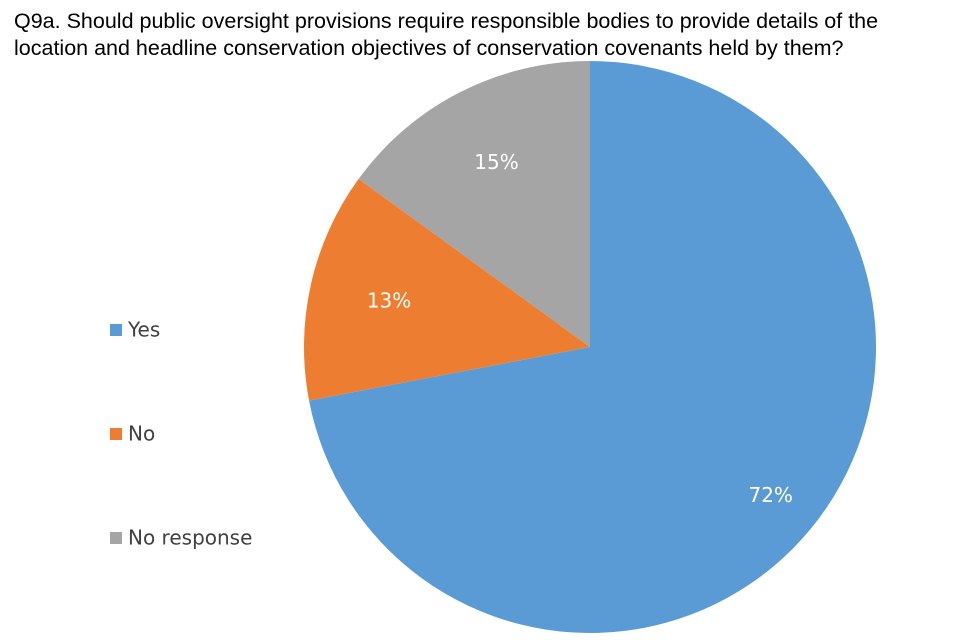 Image resolution: width=960 pixels, height=640 pixels. I want to click on legend-label: Yes, so click(143, 330).